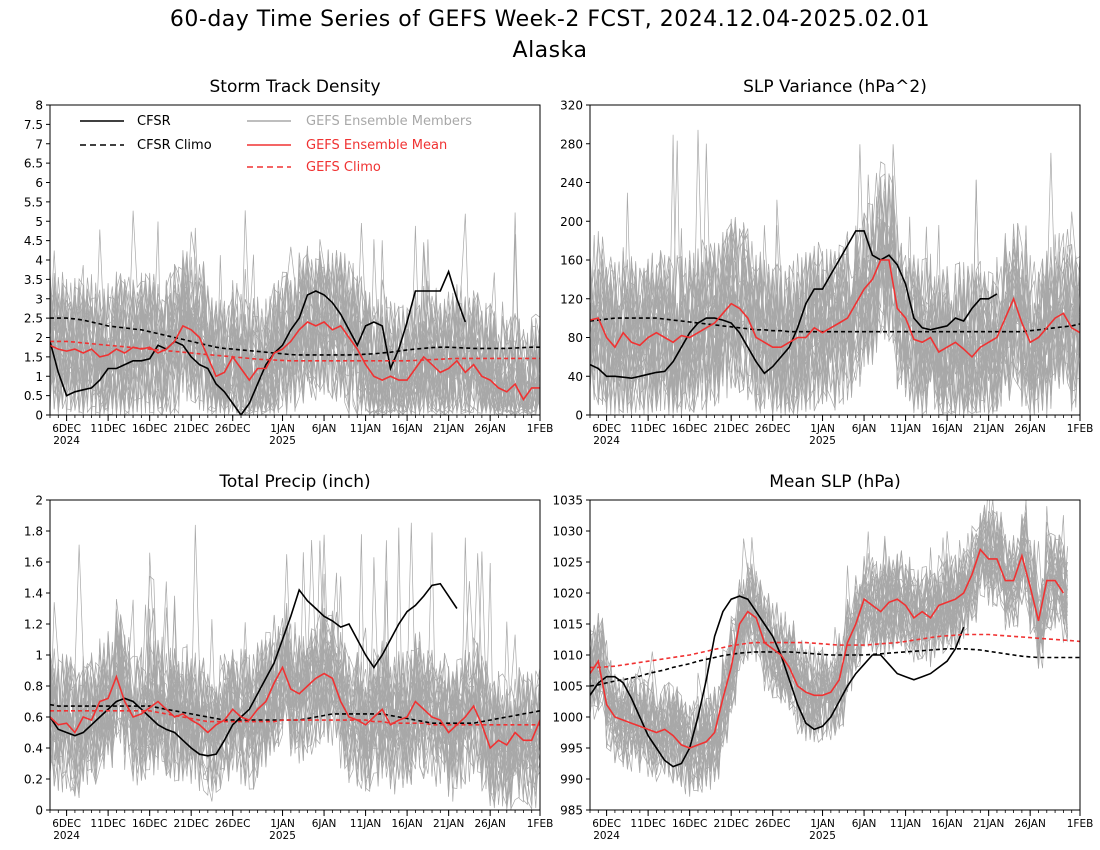 Image resolution: width=1100 pixels, height=850 pixels. What do you see at coordinates (567, 532) in the screenshot?
I see `y-tick-label: 1030` at bounding box center [567, 532].